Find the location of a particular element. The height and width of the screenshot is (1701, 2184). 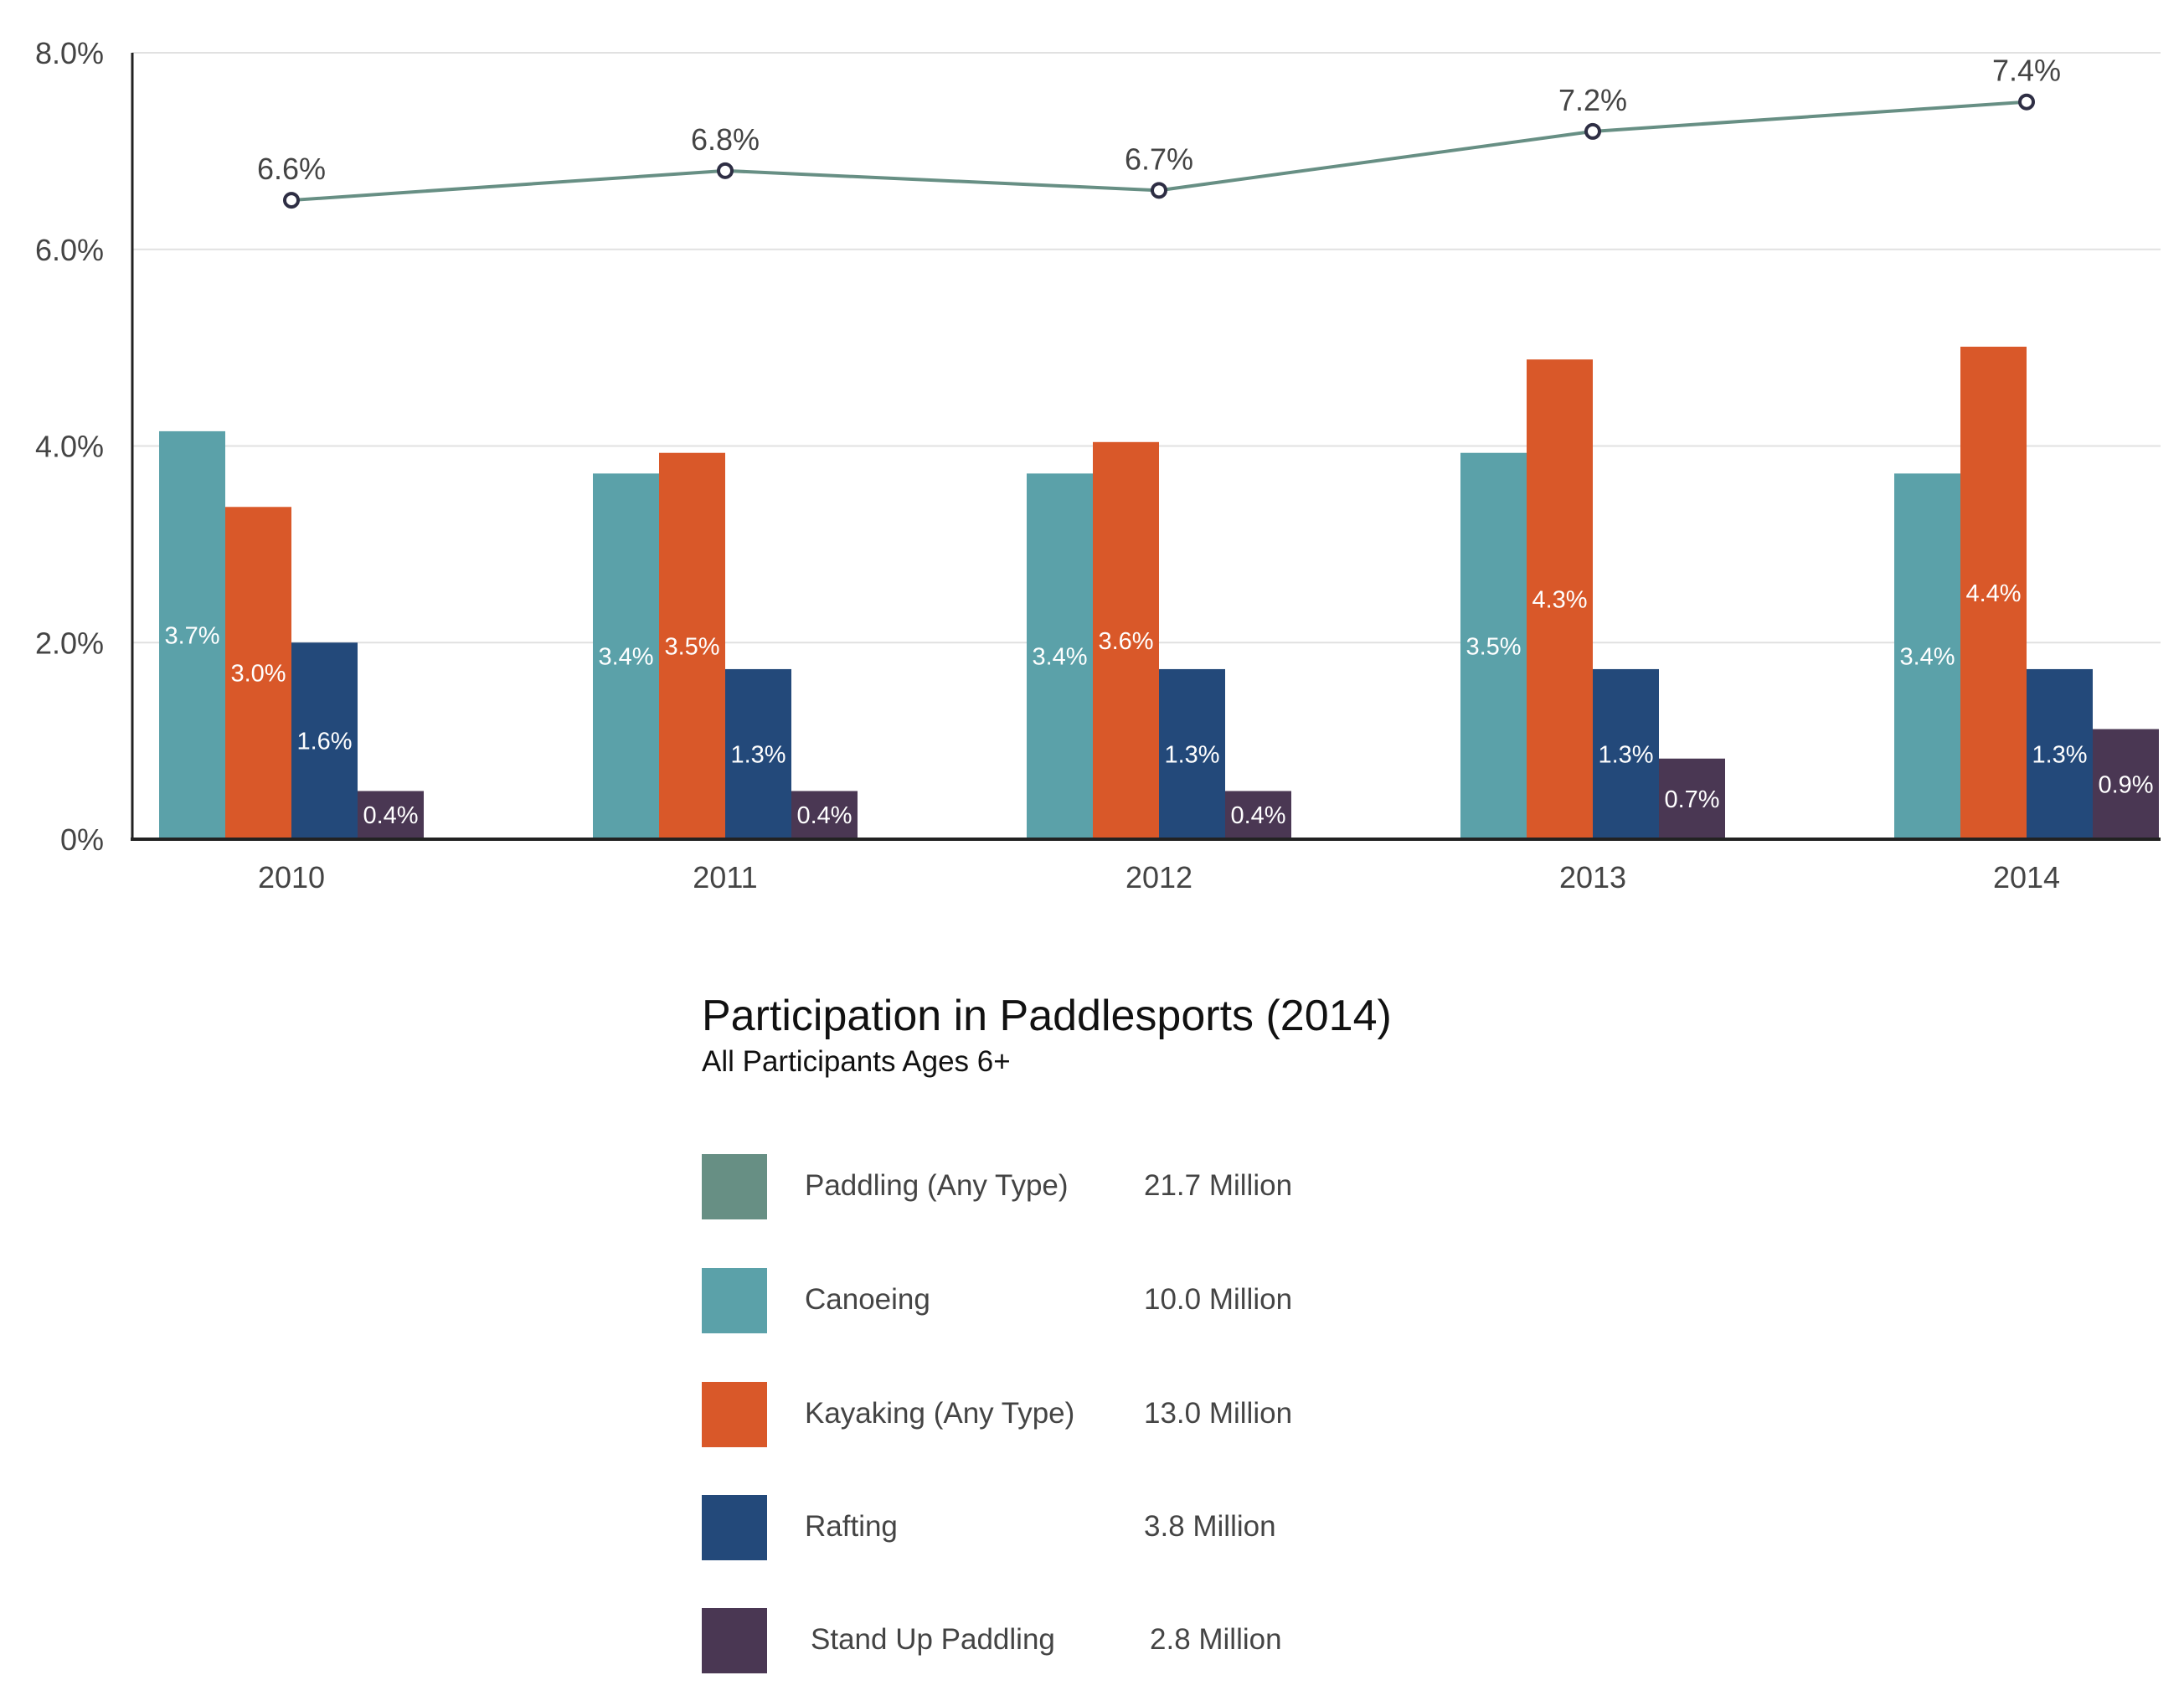

bar-data-label: 0.9% is located at coordinates (2125, 784).